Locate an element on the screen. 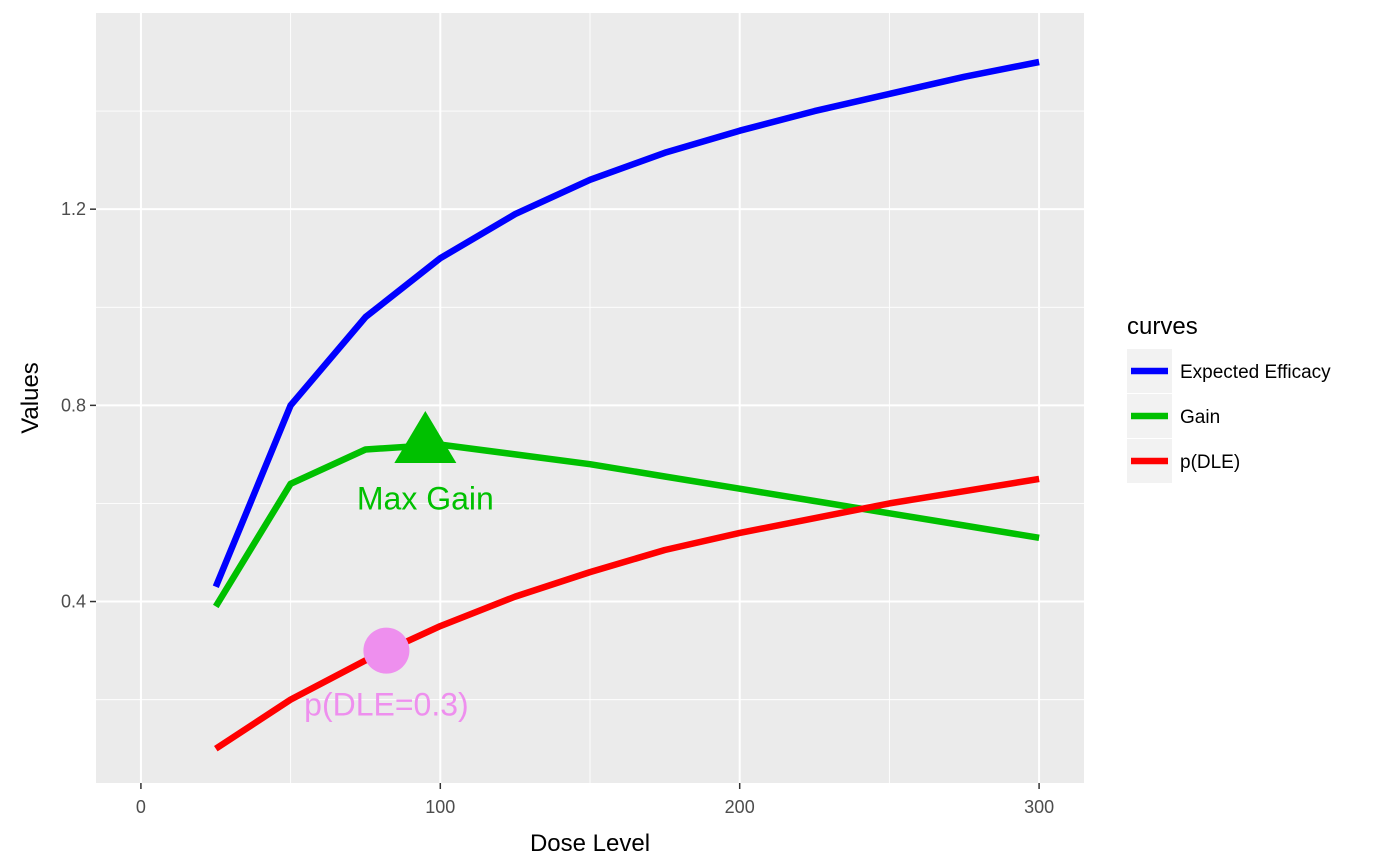 Image resolution: width=1400 pixels, height=866 pixels. legend-title: curves is located at coordinates (1162, 326).